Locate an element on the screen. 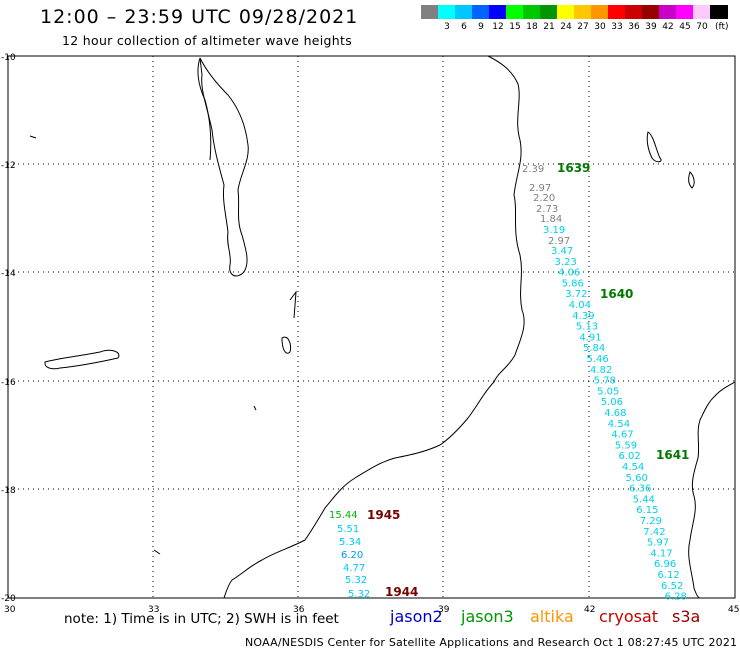 This screenshot has width=740, height=650. swh-value: 7.42 is located at coordinates (654, 532).